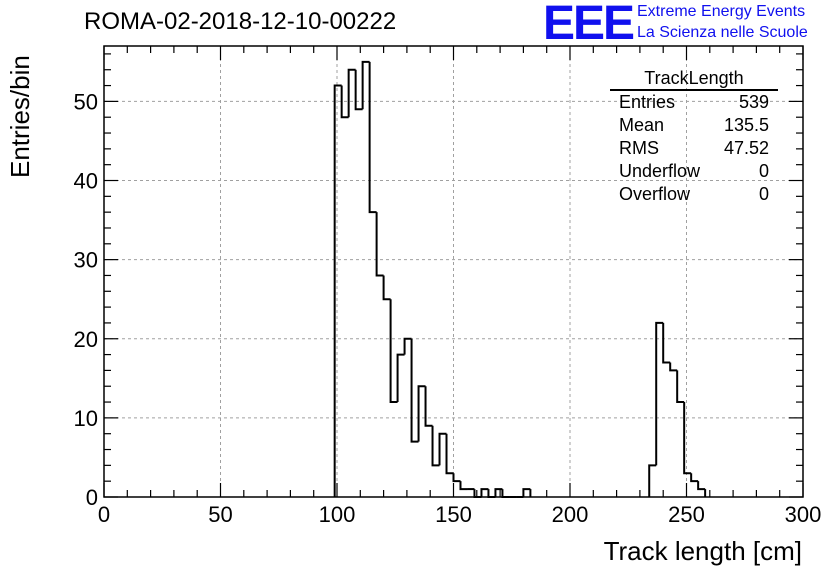  I want to click on stats-box-title: TrackLength, so click(694, 79).